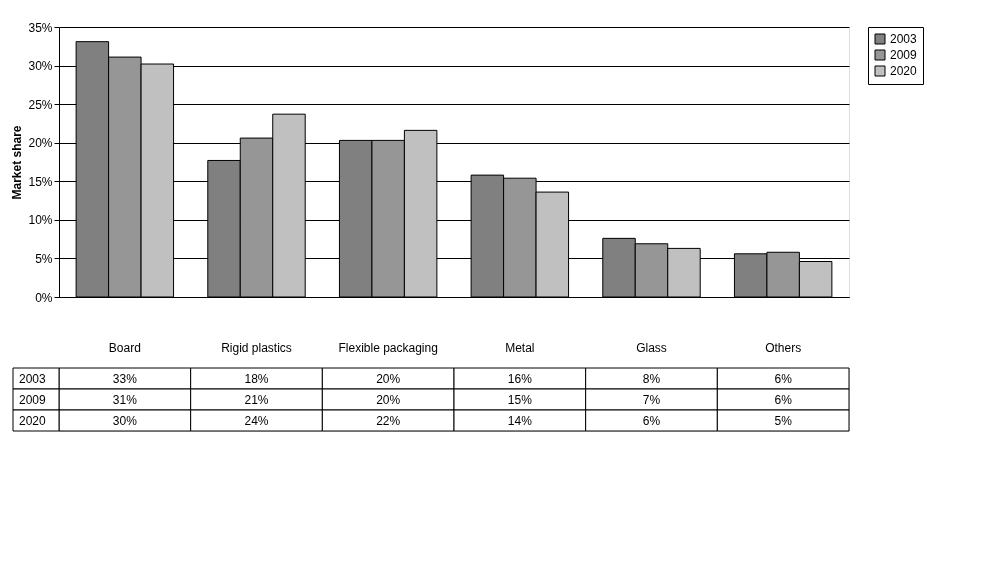 This screenshot has width=1001, height=561. I want to click on y-tick-label: 5%, so click(44, 258).